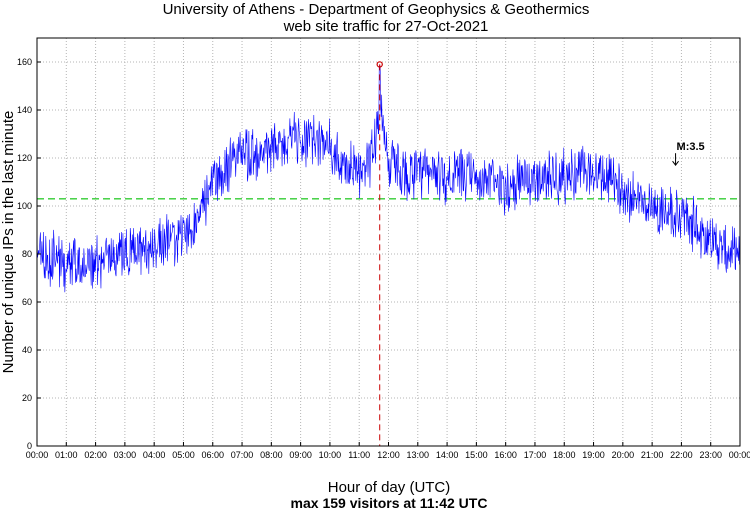  What do you see at coordinates (388, 455) in the screenshot?
I see `x-tick-label: 12:00` at bounding box center [388, 455].